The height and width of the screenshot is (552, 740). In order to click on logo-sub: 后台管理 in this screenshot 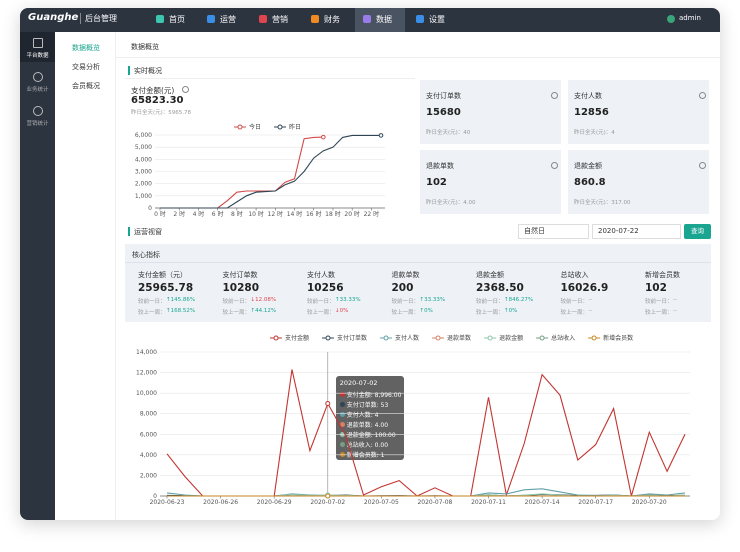, I will do `click(98, 18)`.